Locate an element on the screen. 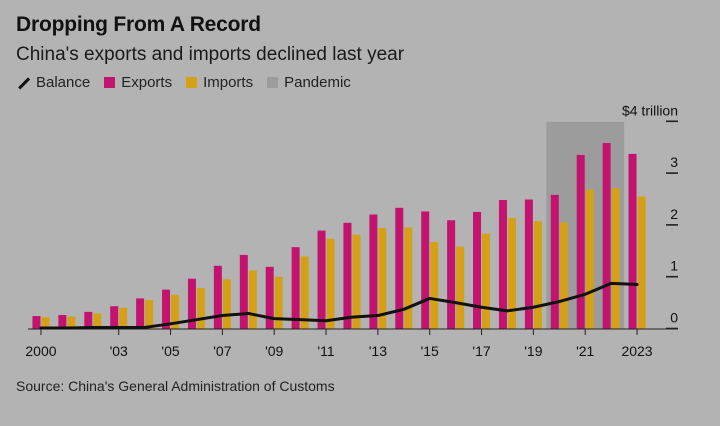  imports-bar-2014 is located at coordinates (408, 278).